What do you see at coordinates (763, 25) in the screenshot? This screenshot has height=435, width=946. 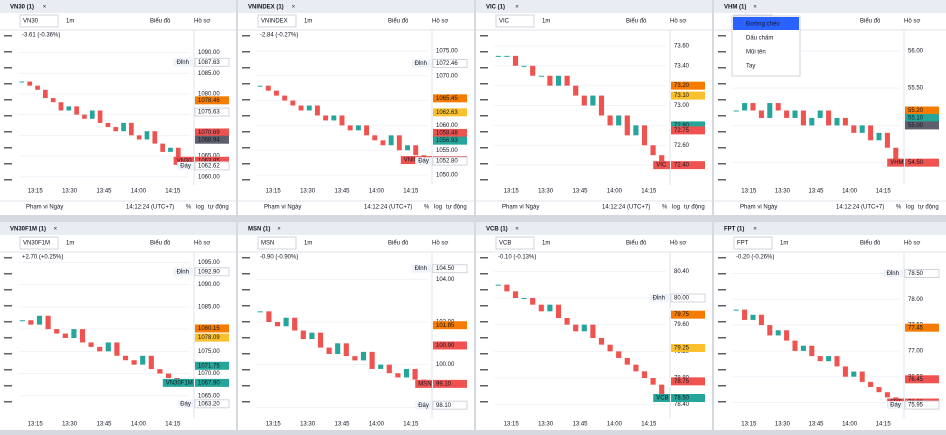 I see `menu-item: Đường chéo` at bounding box center [763, 25].